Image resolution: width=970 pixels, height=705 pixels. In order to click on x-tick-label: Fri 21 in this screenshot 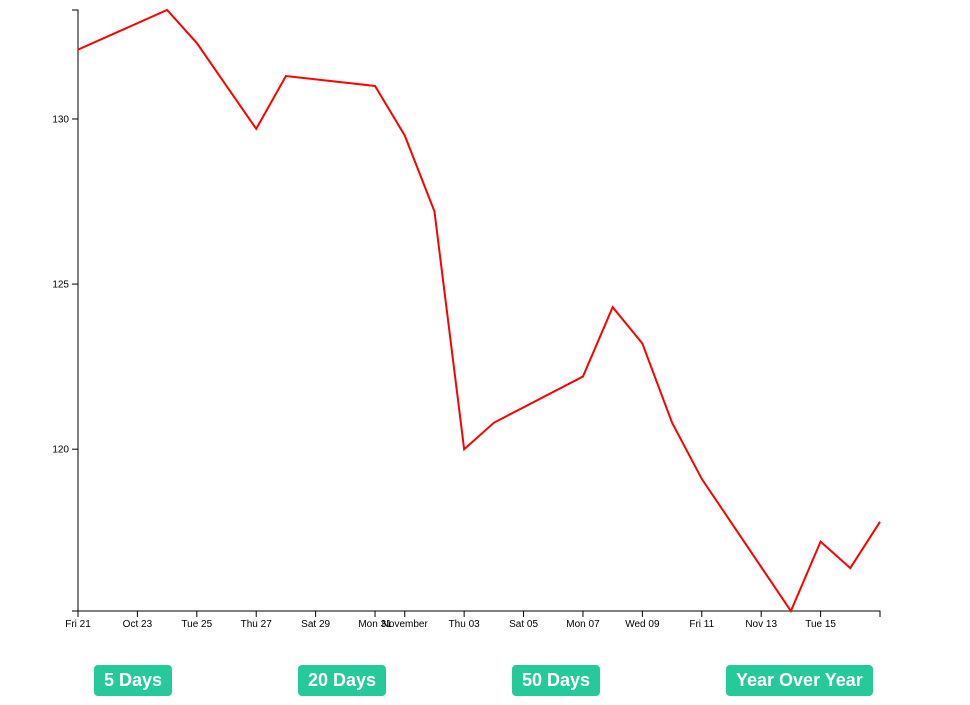, I will do `click(78, 624)`.